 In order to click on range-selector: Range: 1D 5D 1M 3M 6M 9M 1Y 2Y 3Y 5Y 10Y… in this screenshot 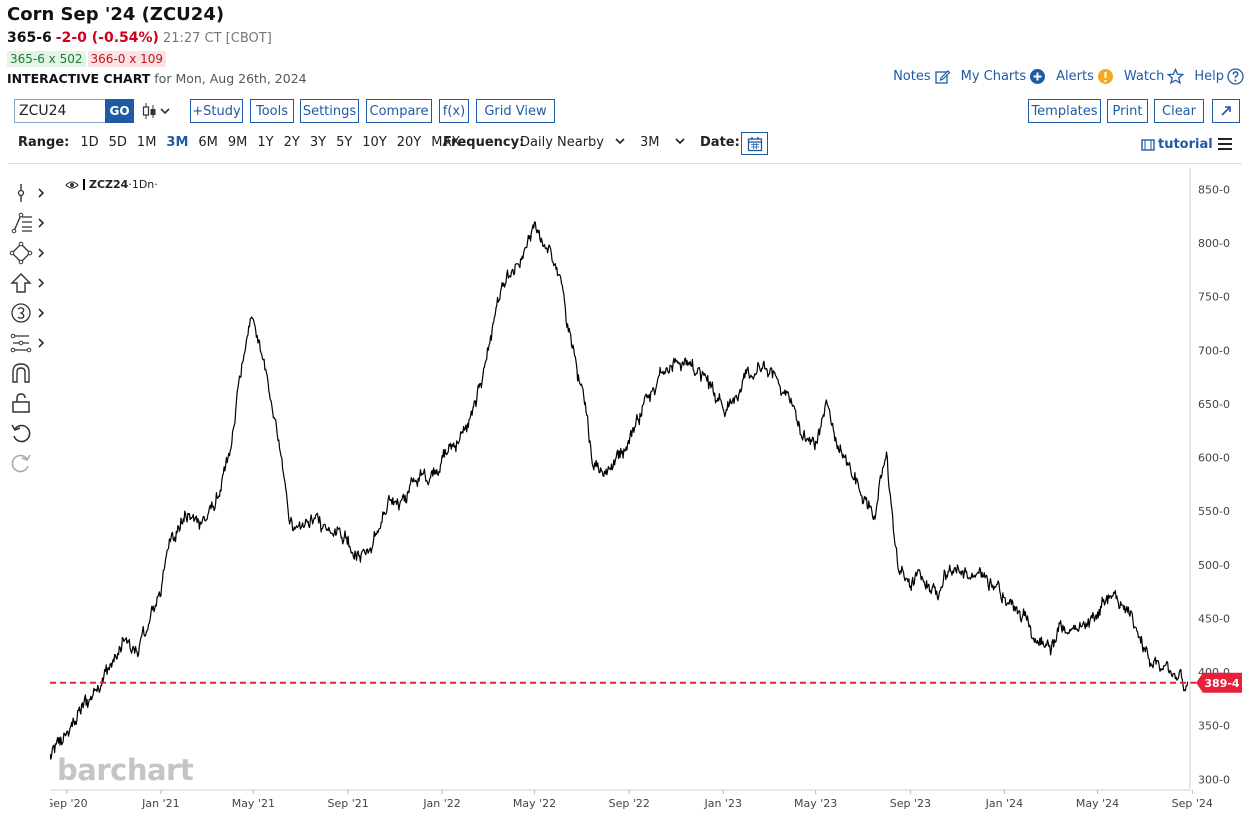, I will do `click(241, 142)`.